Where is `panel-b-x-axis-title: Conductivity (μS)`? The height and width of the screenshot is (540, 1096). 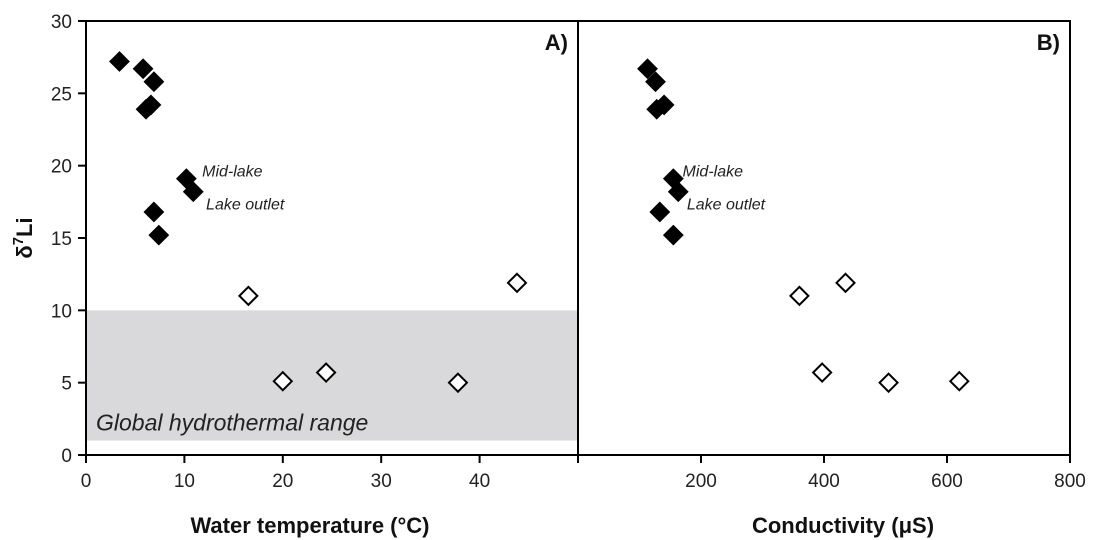 panel-b-x-axis-title: Conductivity (μS) is located at coordinates (843, 525).